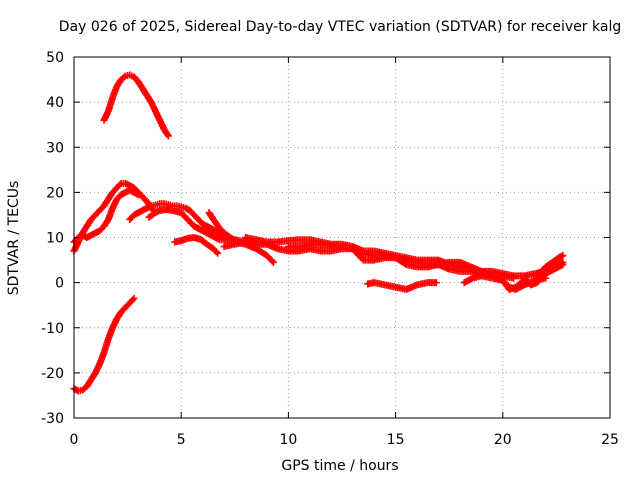 This screenshot has width=640, height=480. I want to click on y-axis-title: SDTVAR / TECUs, so click(14, 238).